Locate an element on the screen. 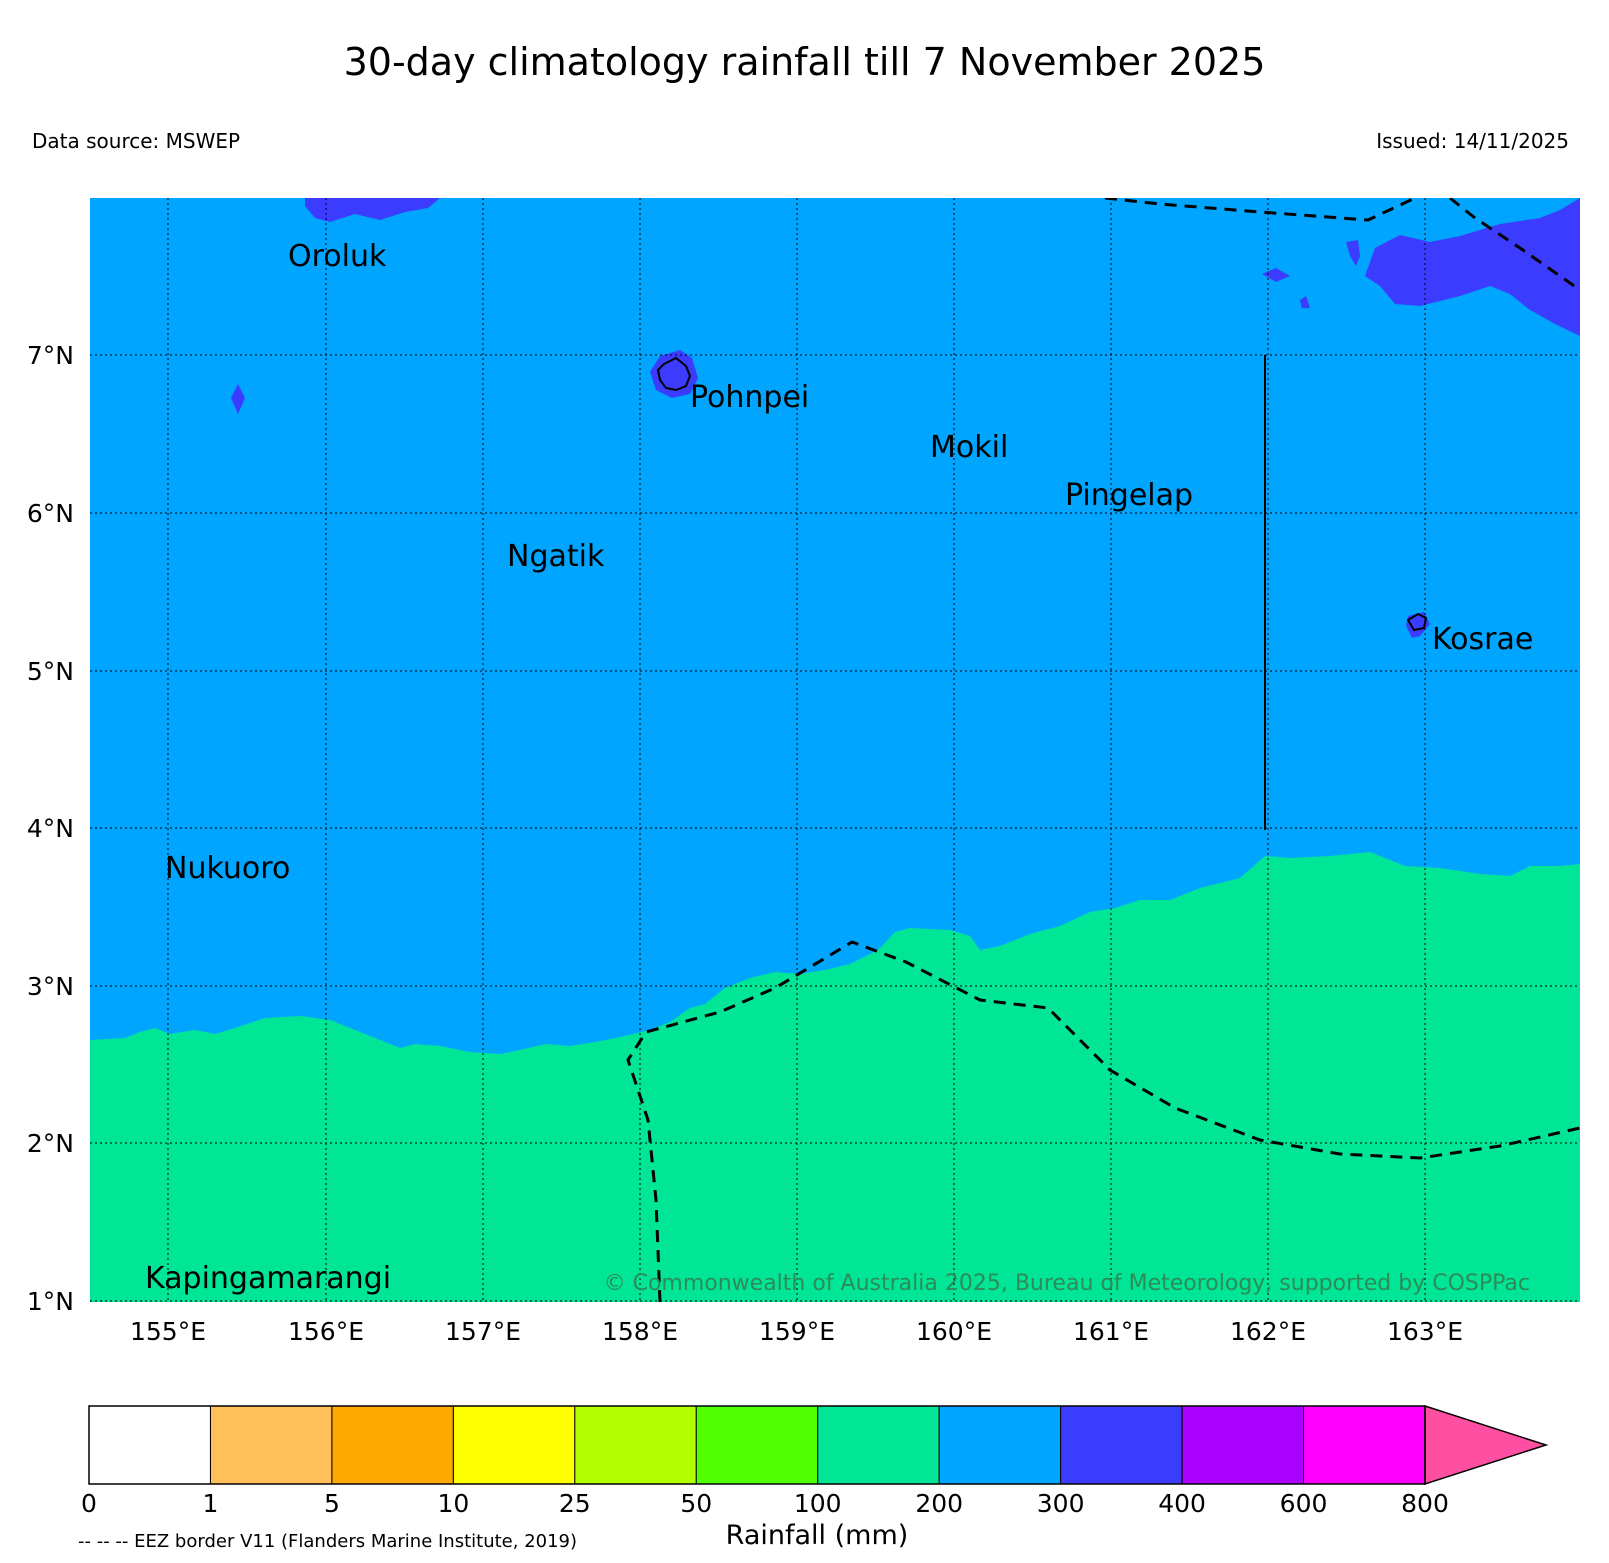  place-label-pohnpei: Pohnpei is located at coordinates (749, 397).